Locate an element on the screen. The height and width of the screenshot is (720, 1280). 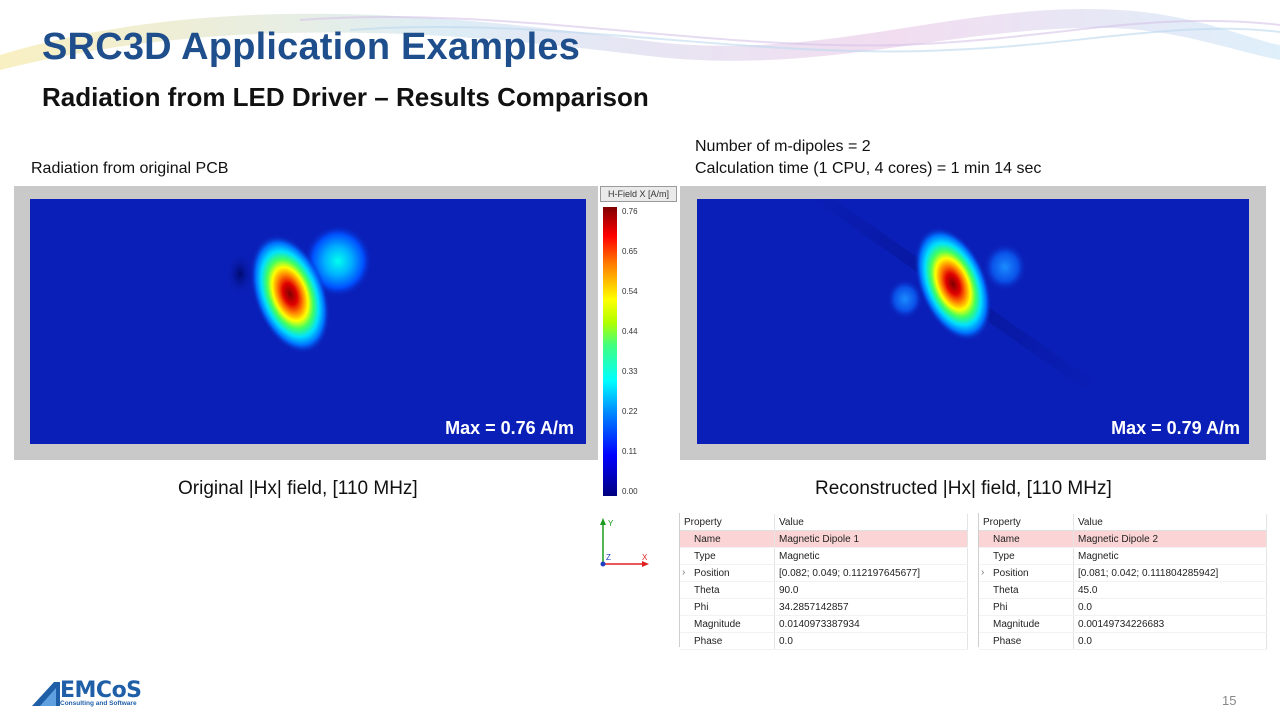
emcos-logo-icon is located at coordinates (46, 694).